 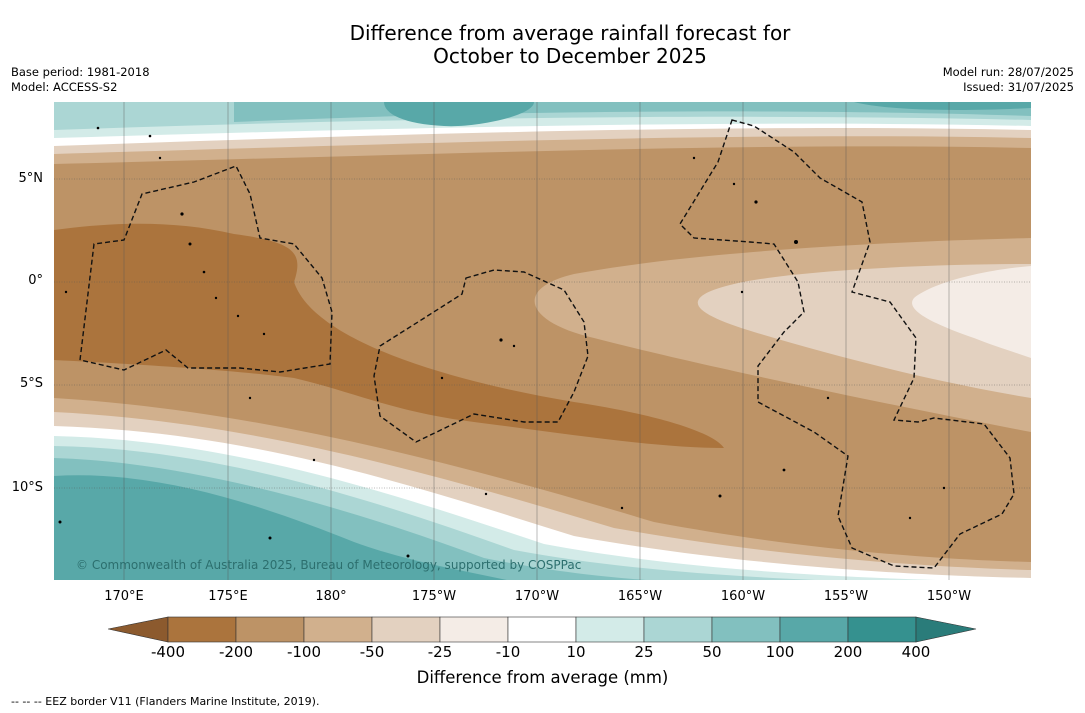 What do you see at coordinates (35, 280) in the screenshot?
I see `lat-label-0: 0°` at bounding box center [35, 280].